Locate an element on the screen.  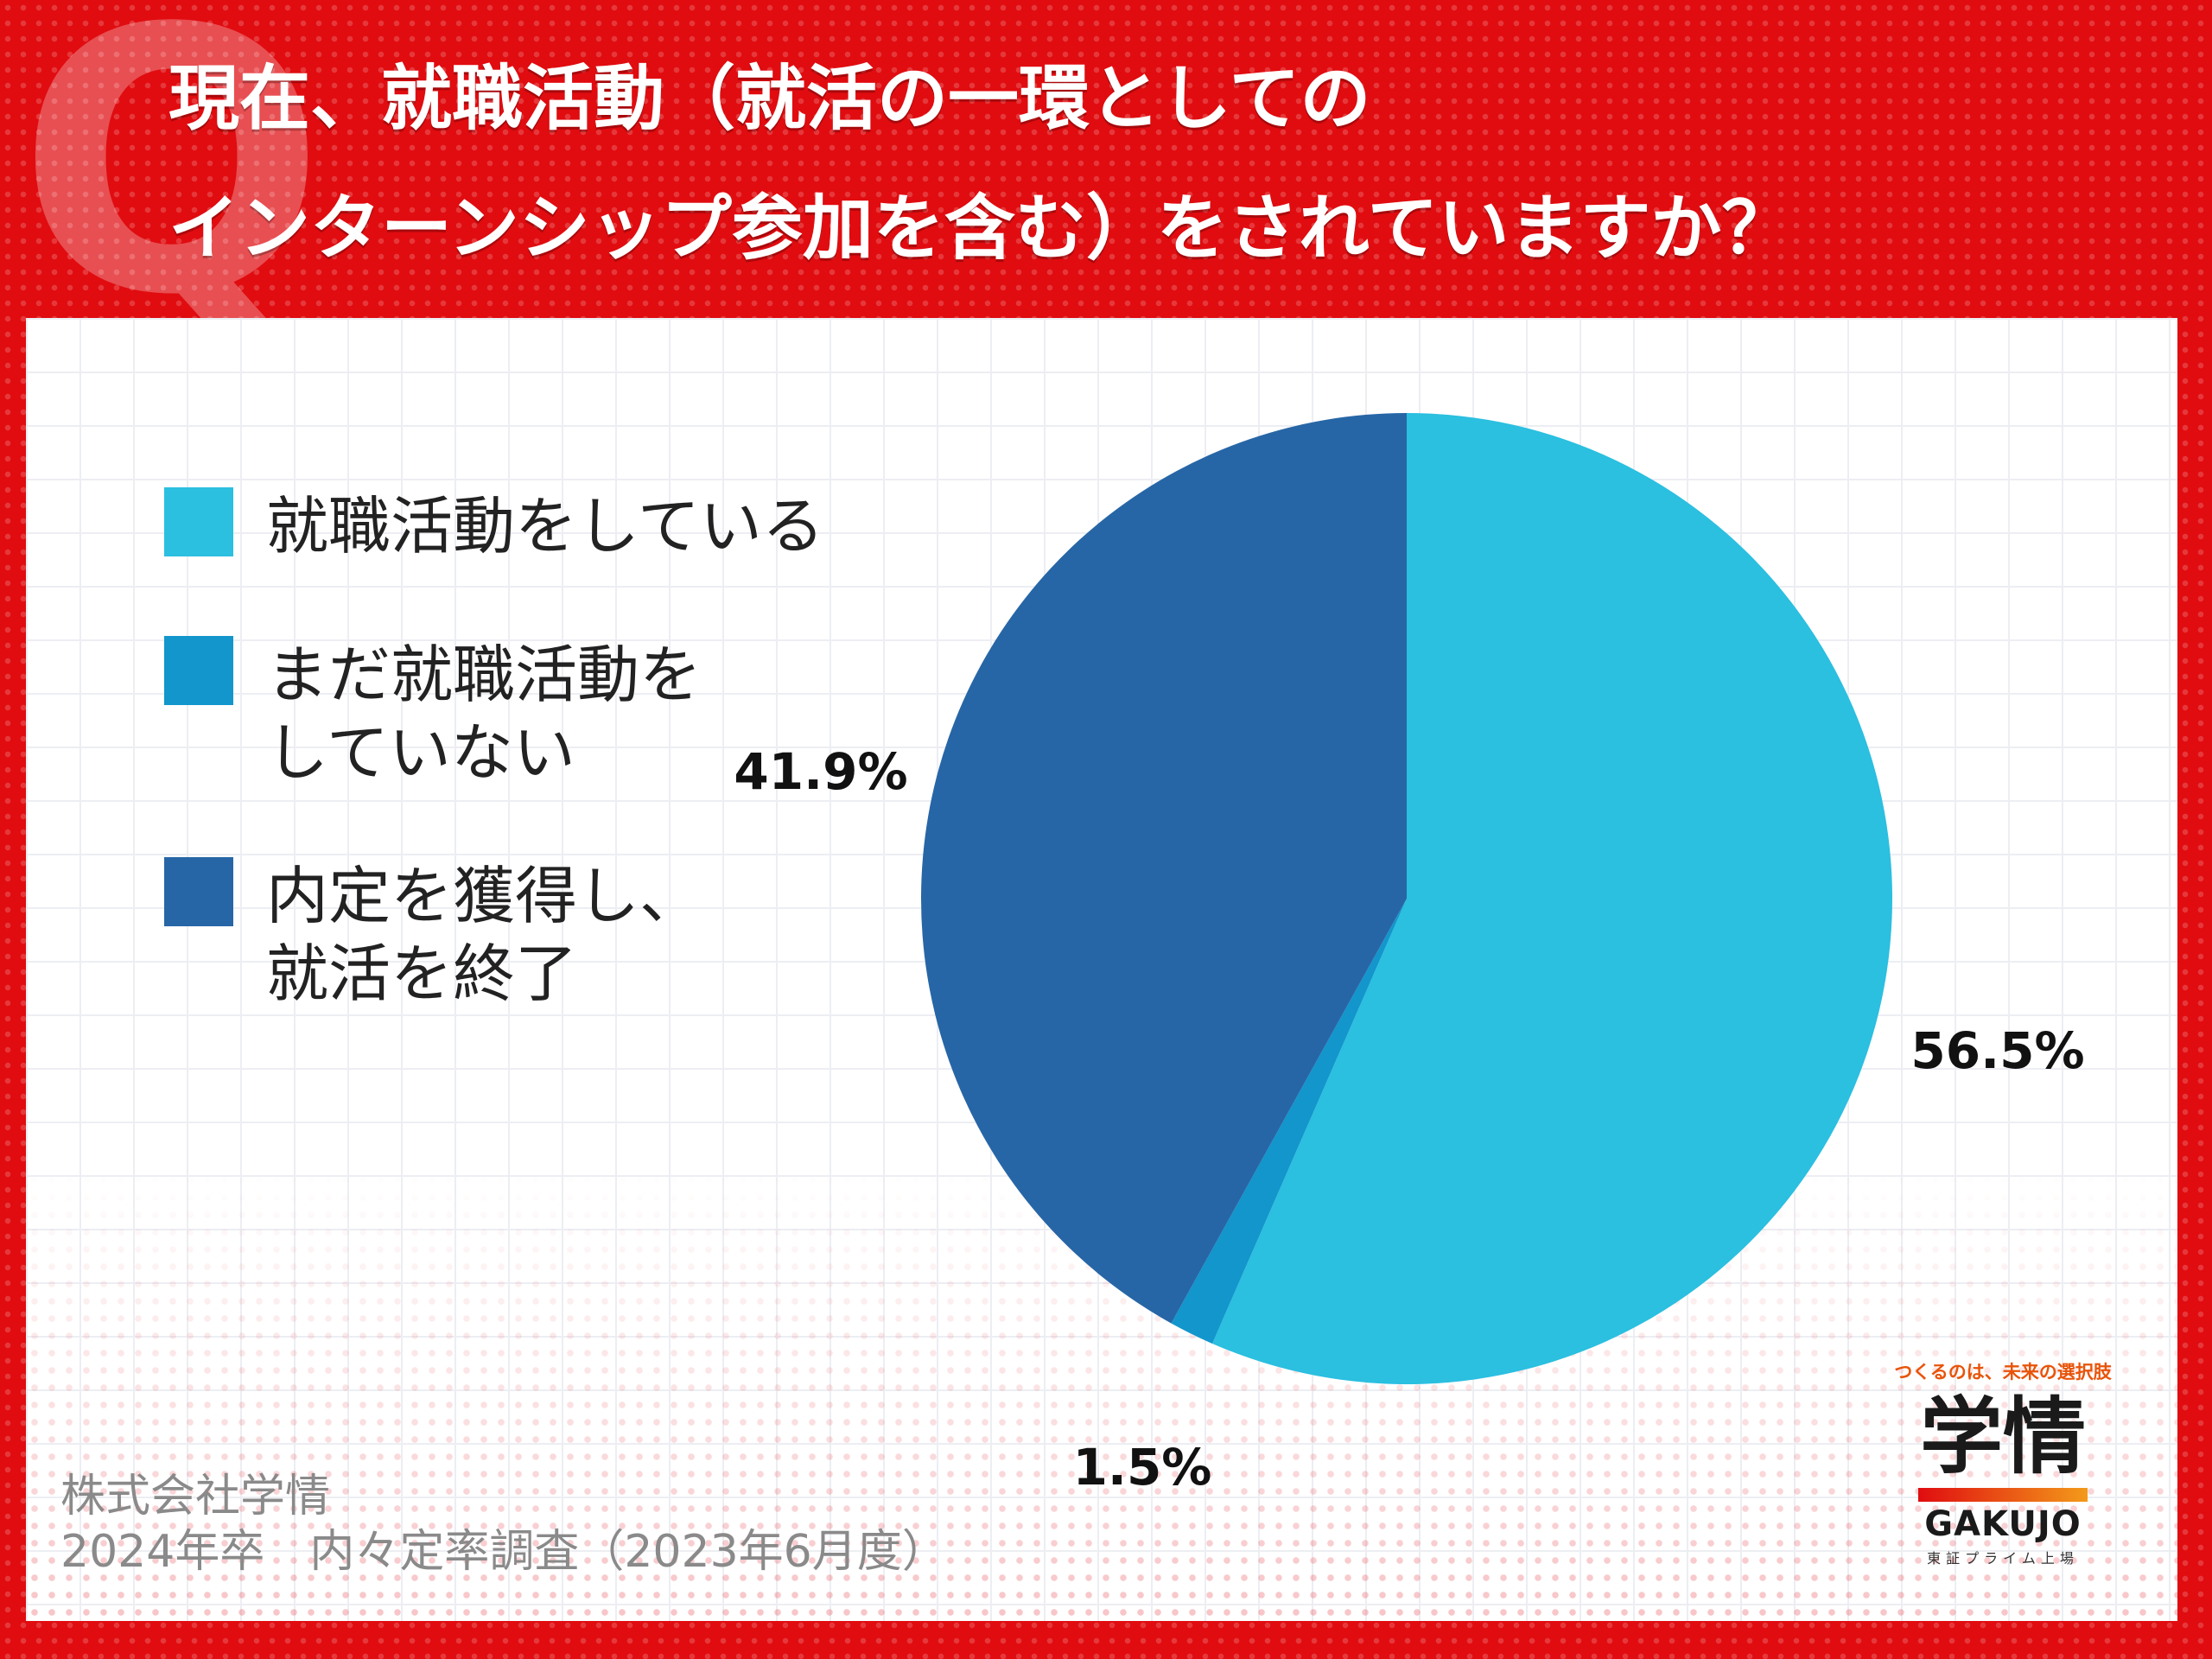
legend-item-finished: 内定を獲得し、 就活を終了 is located at coordinates (543, 935).